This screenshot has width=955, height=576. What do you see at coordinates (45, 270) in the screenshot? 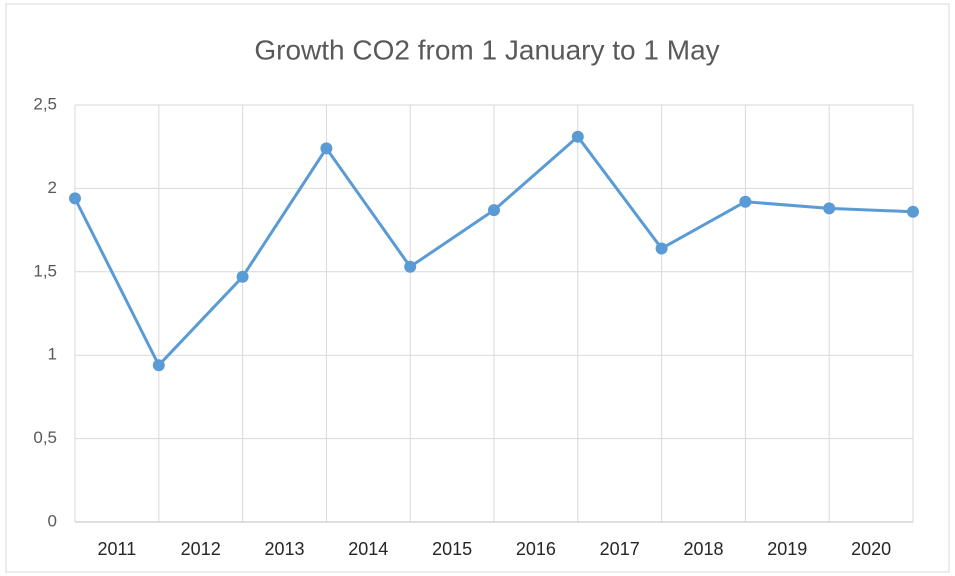
I see `y-tick-label: 1,5` at bounding box center [45, 270].